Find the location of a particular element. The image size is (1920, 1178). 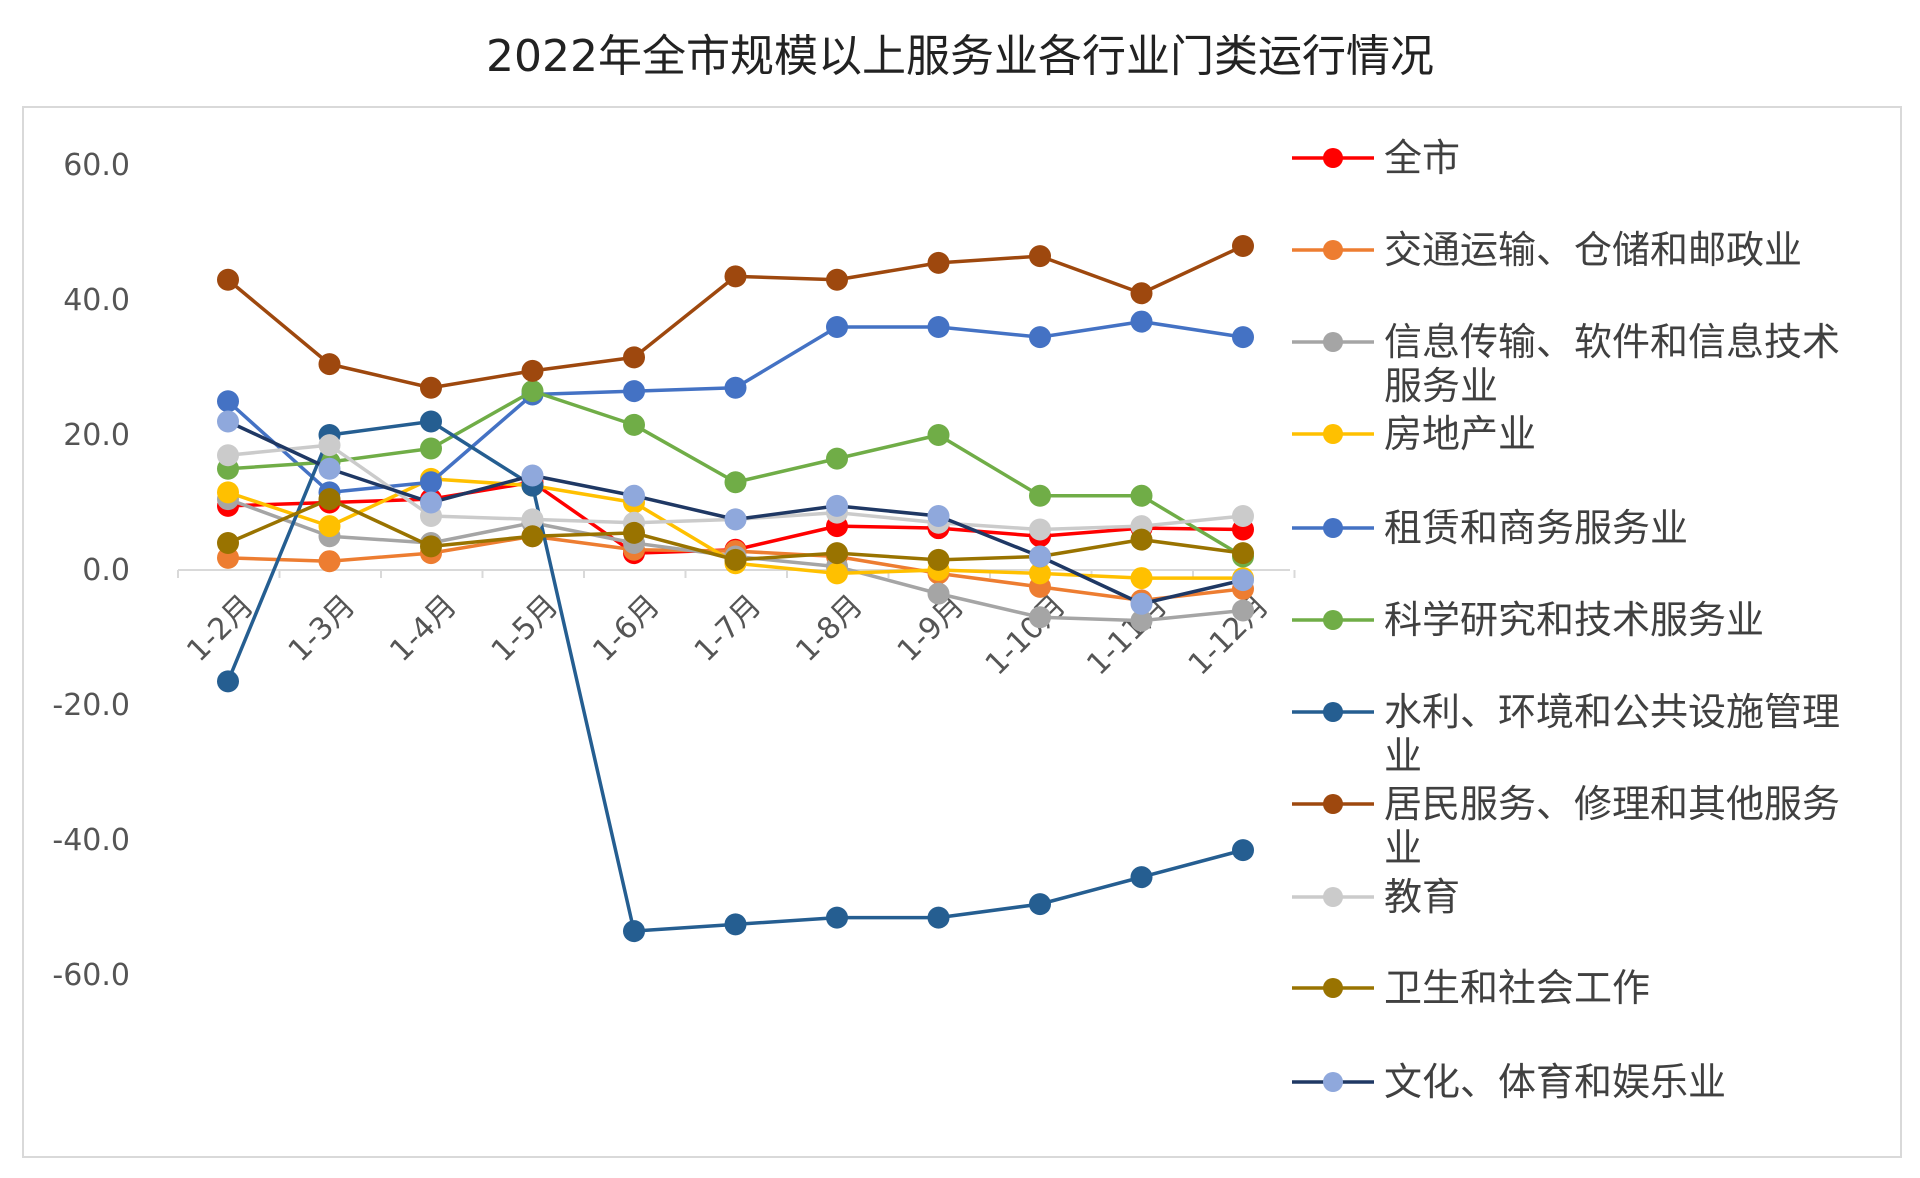

legend-label: 科学研究和技术服务业 is located at coordinates (1574, 620).